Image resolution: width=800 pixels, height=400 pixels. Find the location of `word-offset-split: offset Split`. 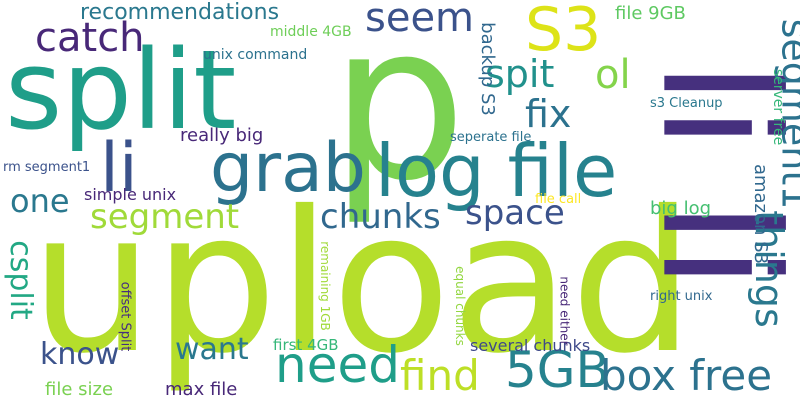

word-offset-split: offset Split is located at coordinates (125, 316).